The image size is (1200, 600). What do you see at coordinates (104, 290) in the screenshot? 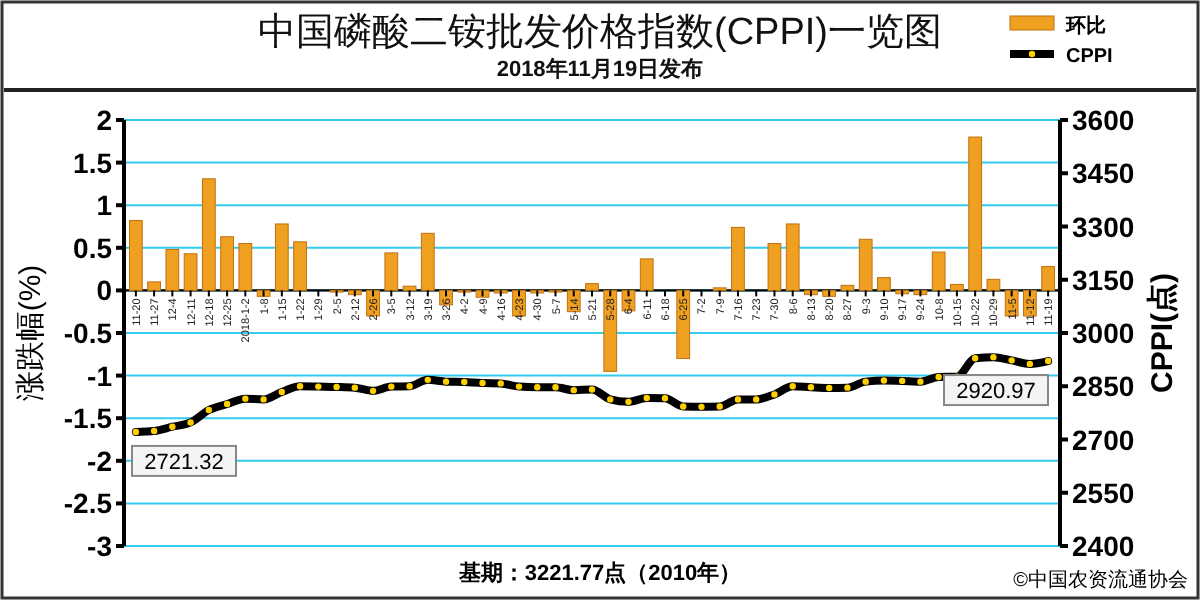
I see `y-tick-label: 0` at bounding box center [104, 290].